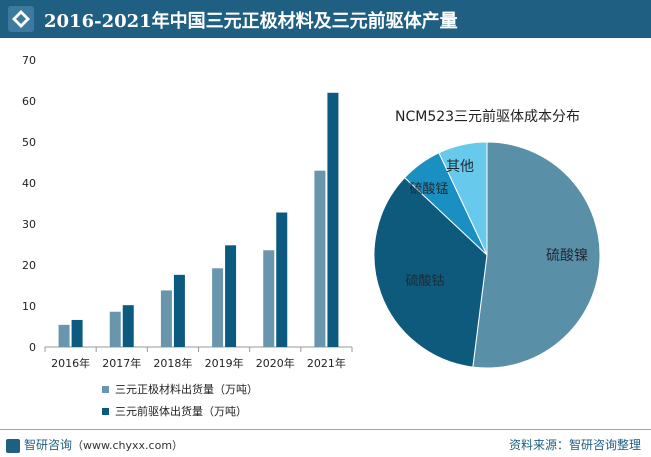 This screenshot has height=457, width=651. Describe the element at coordinates (181, 411) in the screenshot. I see `legend-label: 三元前驱体出货量（万吨）` at that location.